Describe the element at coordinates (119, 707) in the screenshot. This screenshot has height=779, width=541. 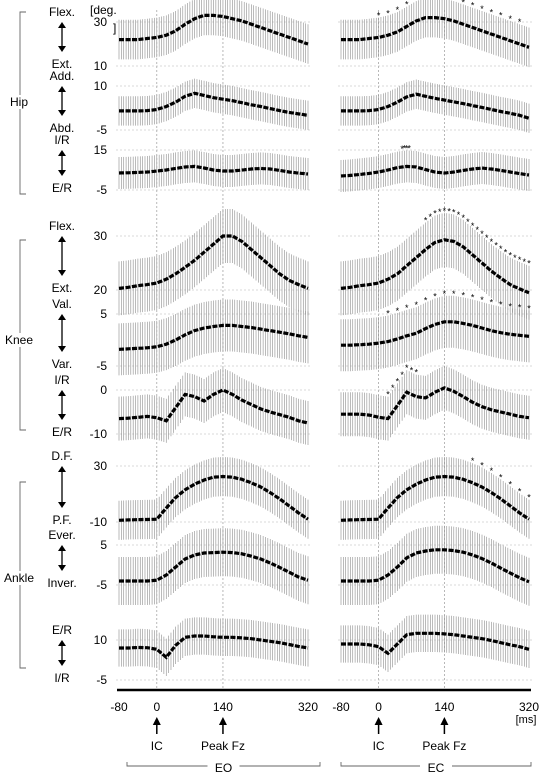
I see `x-tick-label: -80` at that location.